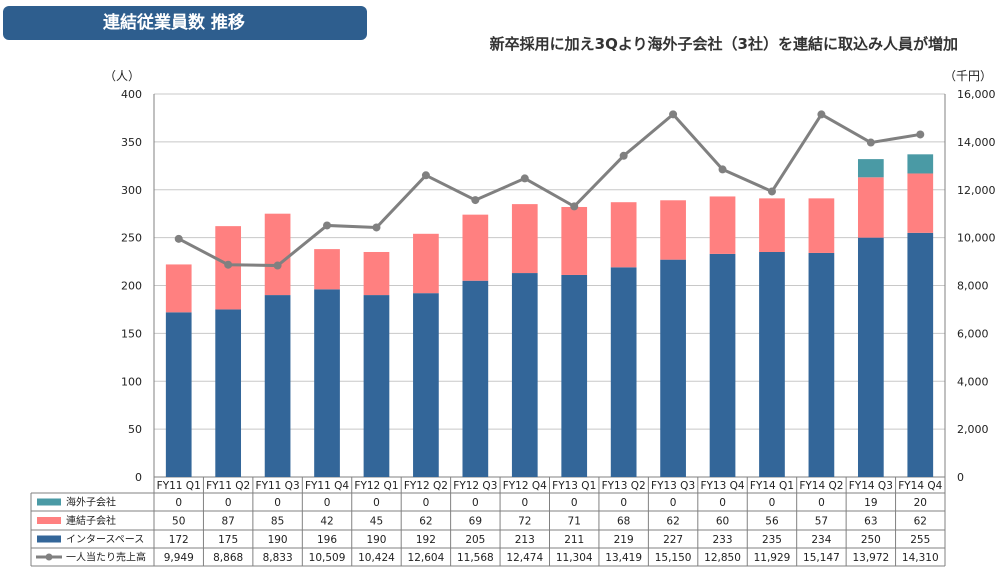 This screenshot has width=1003, height=571. Describe the element at coordinates (574, 558) in the screenshot. I see `table-cell-value: 11,304` at that location.